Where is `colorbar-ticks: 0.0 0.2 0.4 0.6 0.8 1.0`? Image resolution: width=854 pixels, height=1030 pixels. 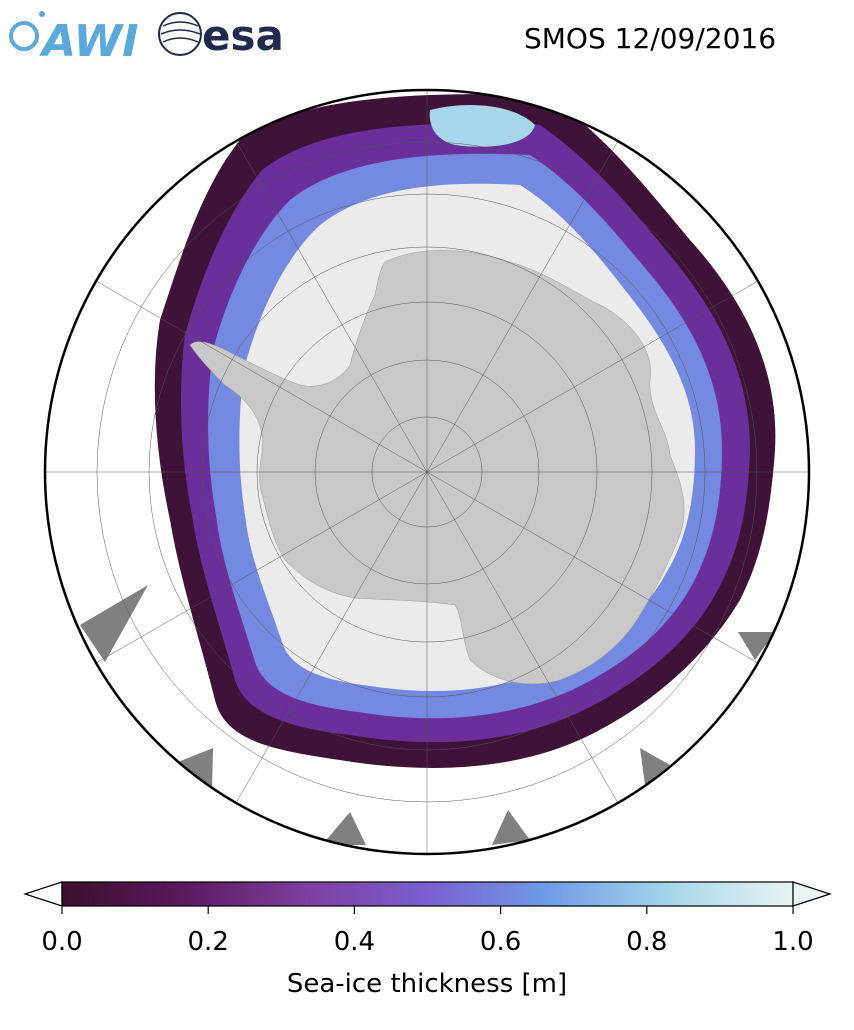 colorbar-ticks: 0.0 0.2 0.4 0.6 0.8 1.0 is located at coordinates (427, 931).